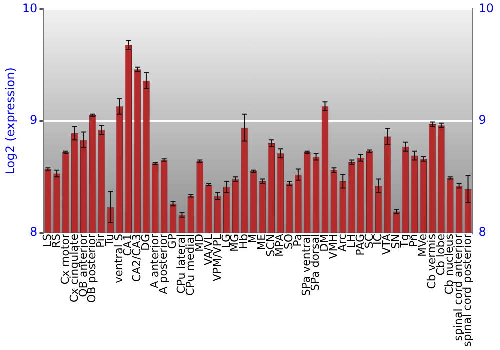 This screenshot has width=500, height=350. What do you see at coordinates (163, 264) in the screenshot?
I see `x-tick-label: A posterior` at bounding box center [163, 264].